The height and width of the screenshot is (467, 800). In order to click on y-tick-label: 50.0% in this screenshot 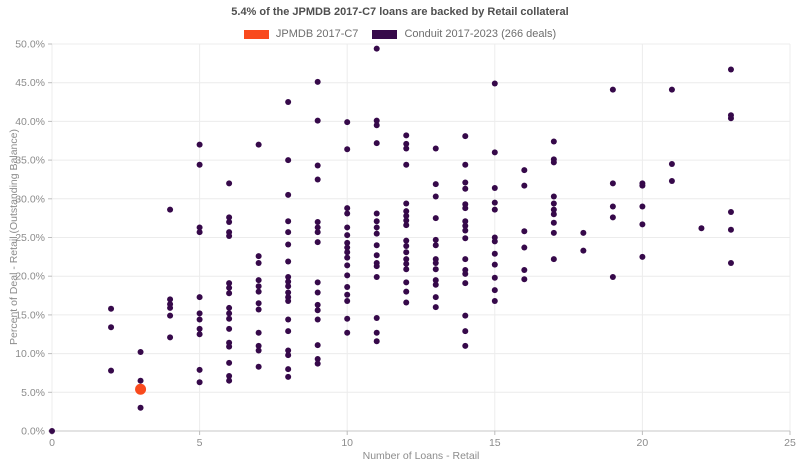, I will do `click(30, 45)`.